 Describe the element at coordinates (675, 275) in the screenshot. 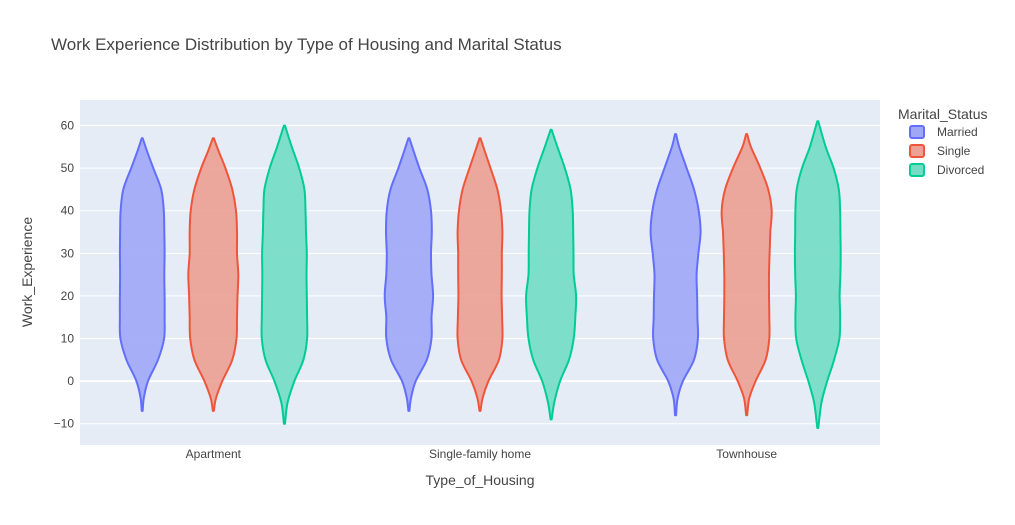

I see `violin-married-townhouse` at that location.